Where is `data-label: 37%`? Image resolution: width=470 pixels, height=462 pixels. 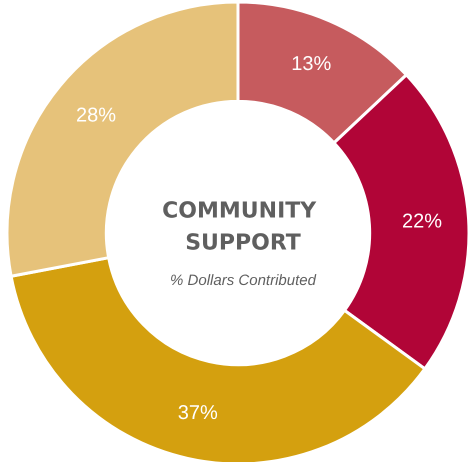 data-label: 37% is located at coordinates (198, 413).